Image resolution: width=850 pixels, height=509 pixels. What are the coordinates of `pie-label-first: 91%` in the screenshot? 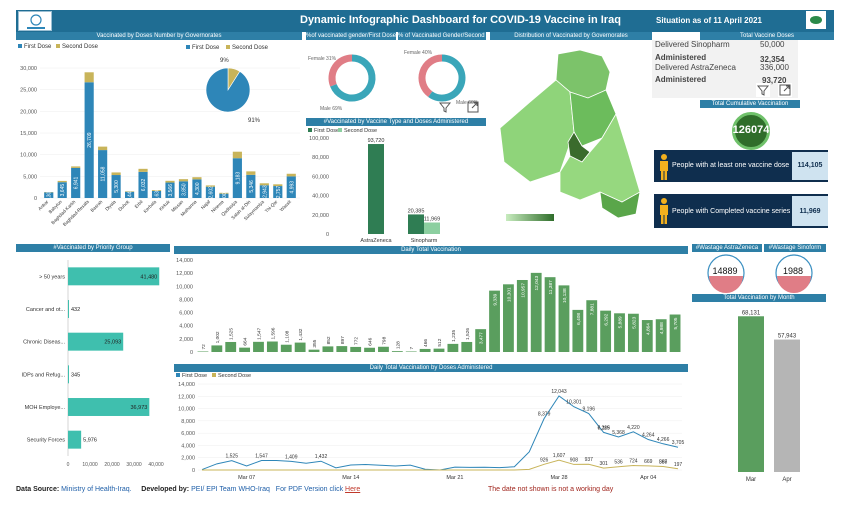 It's located at (254, 121).